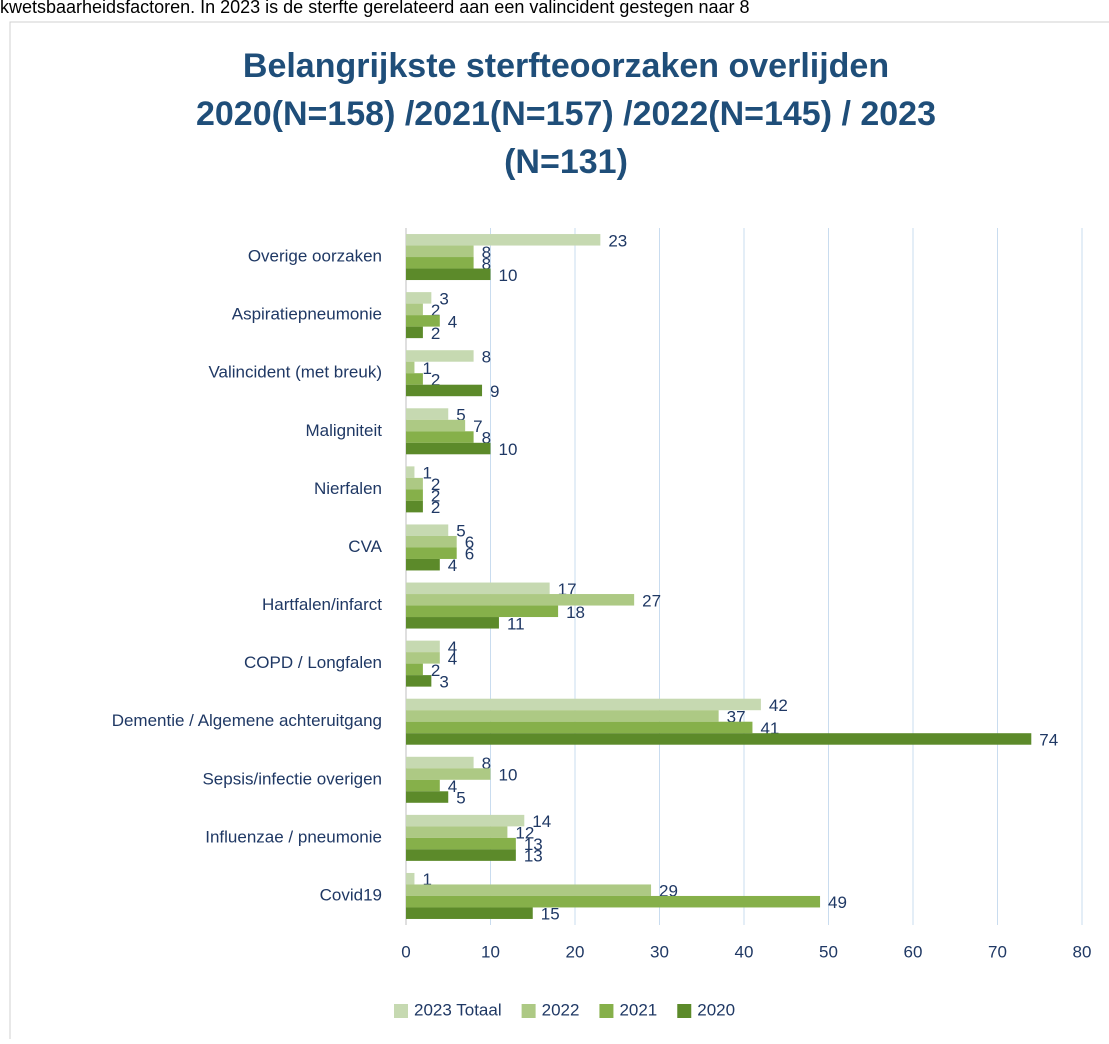 The width and height of the screenshot is (1109, 1044). What do you see at coordinates (913, 951) in the screenshot?
I see `x-tick-label: 60` at bounding box center [913, 951].